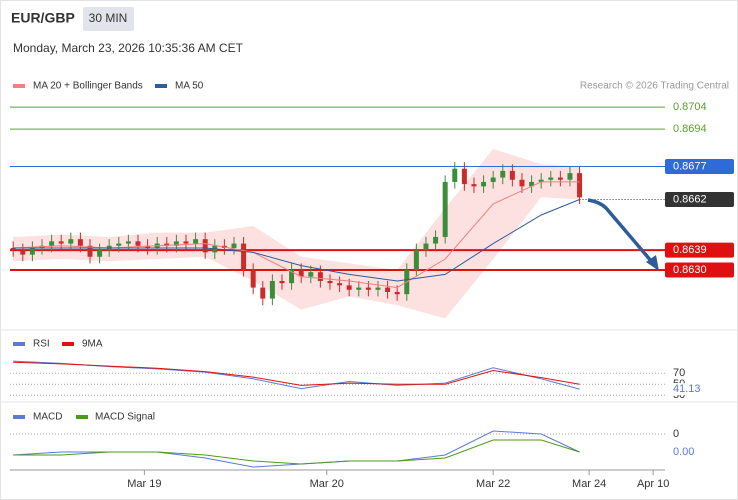 Image resolution: width=738 pixels, height=500 pixels. I want to click on current-value-label: 41.13, so click(687, 389).